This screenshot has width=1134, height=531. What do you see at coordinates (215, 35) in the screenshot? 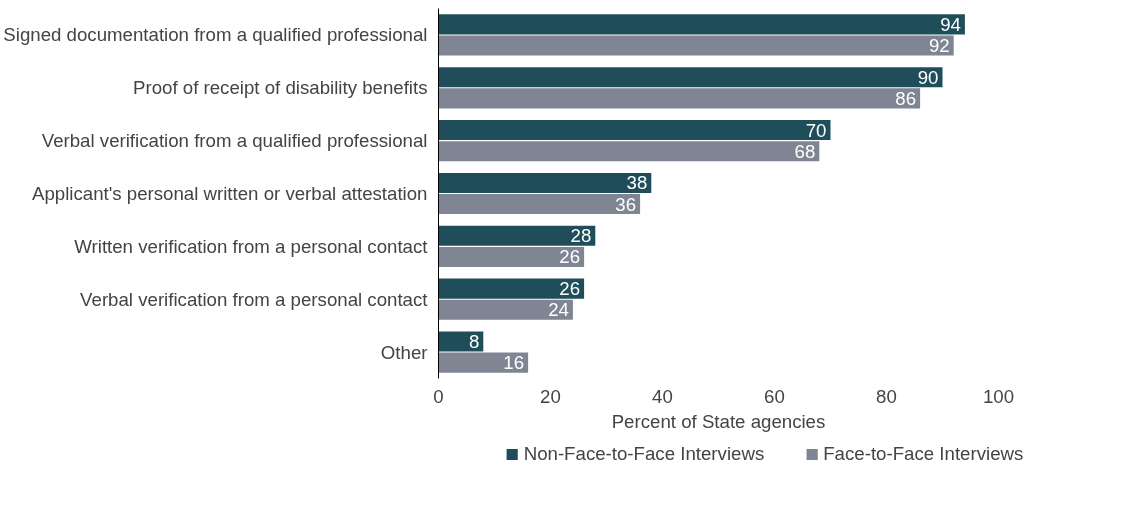
I see `y-tick-label: Signed documentation from a qualified professional` at bounding box center [215, 35].